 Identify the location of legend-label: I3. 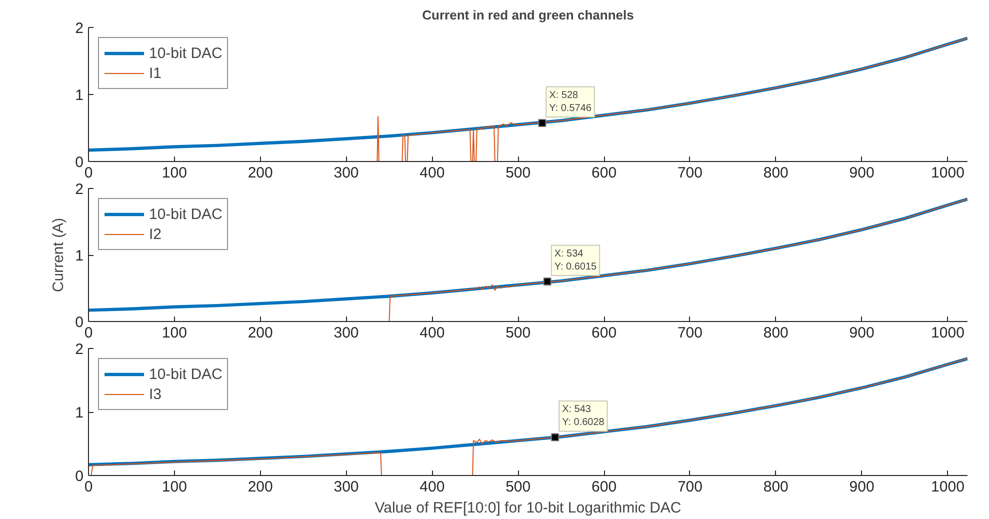
(156, 394).